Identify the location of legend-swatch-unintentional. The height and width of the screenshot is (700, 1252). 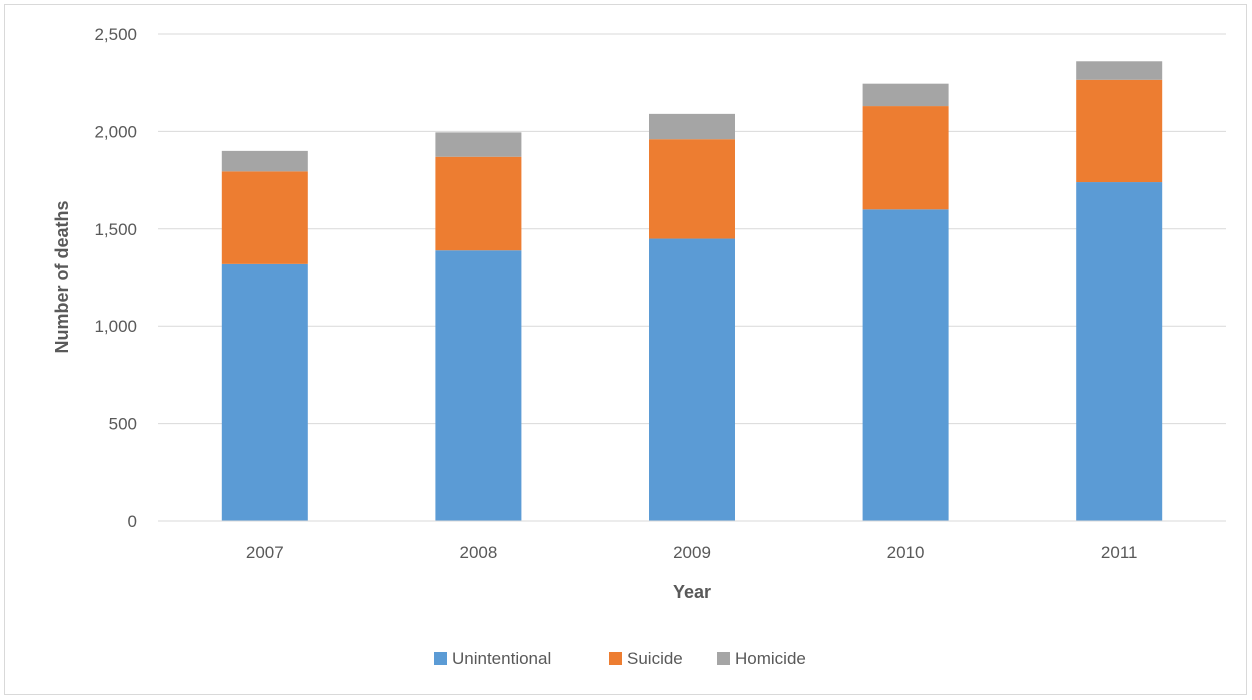
(440, 658).